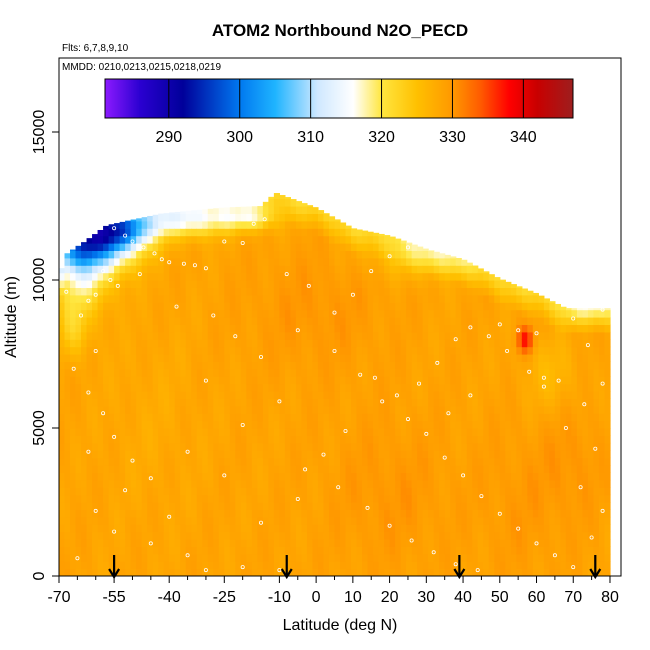 The width and height of the screenshot is (650, 650). I want to click on sample-point, so click(253, 223).